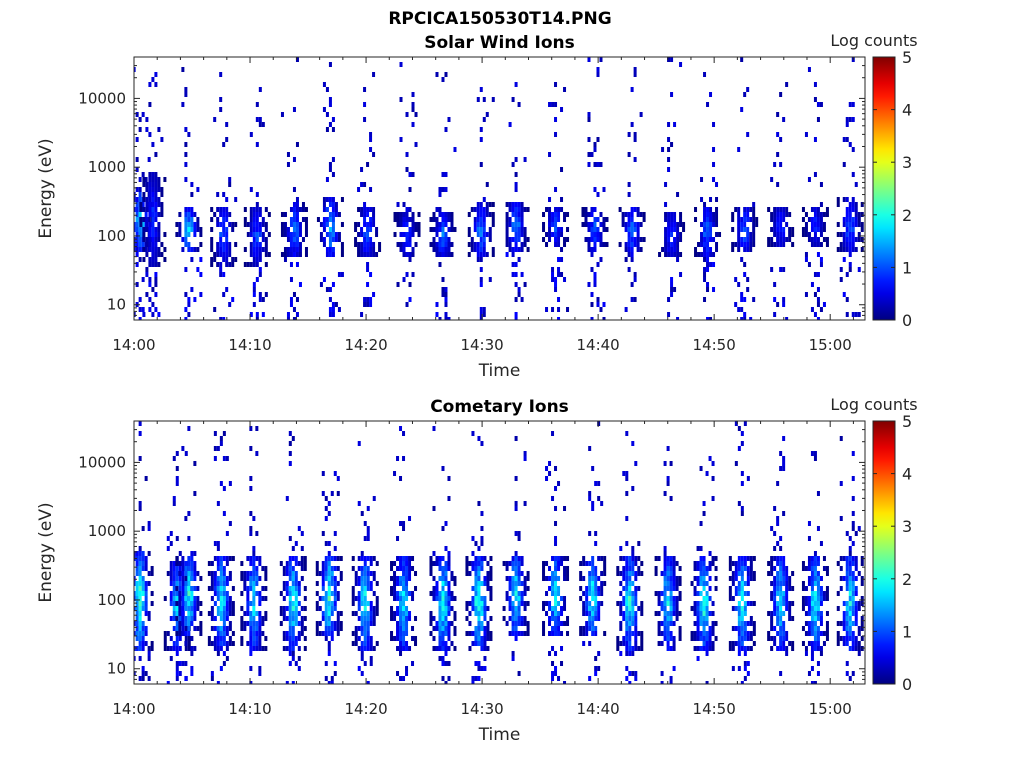  What do you see at coordinates (499, 43) in the screenshot?
I see `panel-title: Solar Wind Ions` at bounding box center [499, 43].